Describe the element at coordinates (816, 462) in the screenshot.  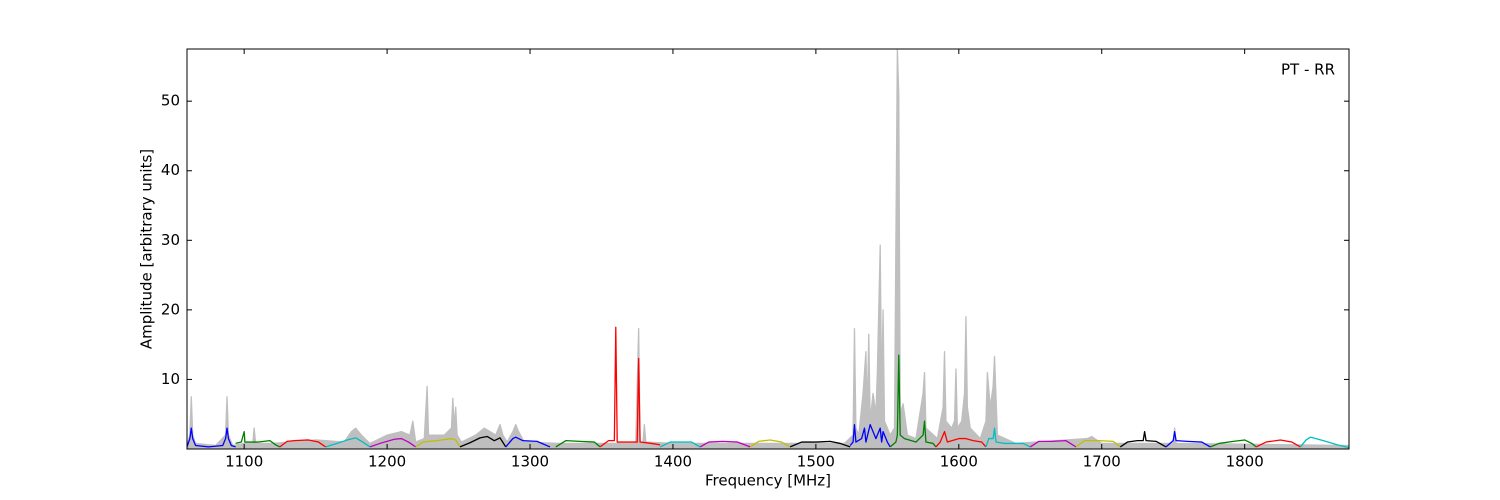
I see `x-tick-label: 1500` at that location.